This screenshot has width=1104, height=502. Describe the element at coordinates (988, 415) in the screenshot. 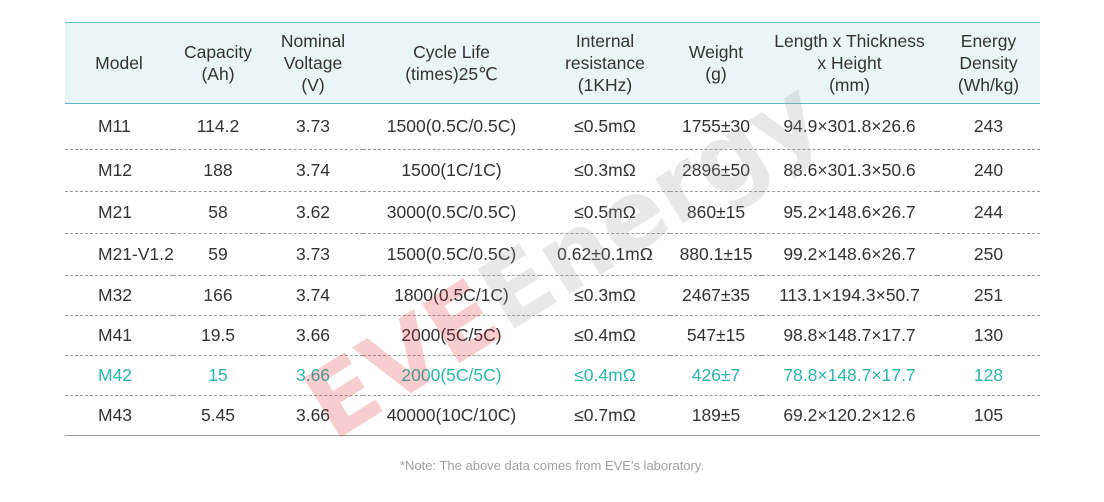

I see `cell-energy-density: 105` at that location.